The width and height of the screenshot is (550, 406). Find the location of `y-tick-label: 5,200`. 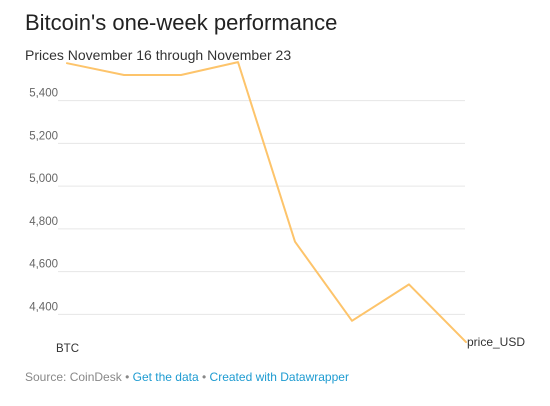

y-tick-label: 5,200 is located at coordinates (43, 136).